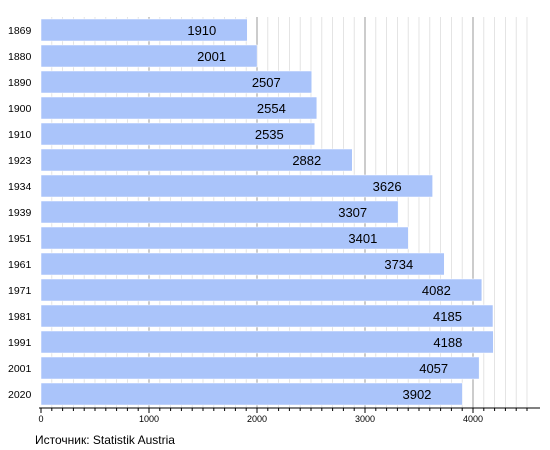 Image resolution: width=550 pixels, height=450 pixels. What do you see at coordinates (447, 316) in the screenshot?
I see `value-label-1981: 4185` at bounding box center [447, 316].